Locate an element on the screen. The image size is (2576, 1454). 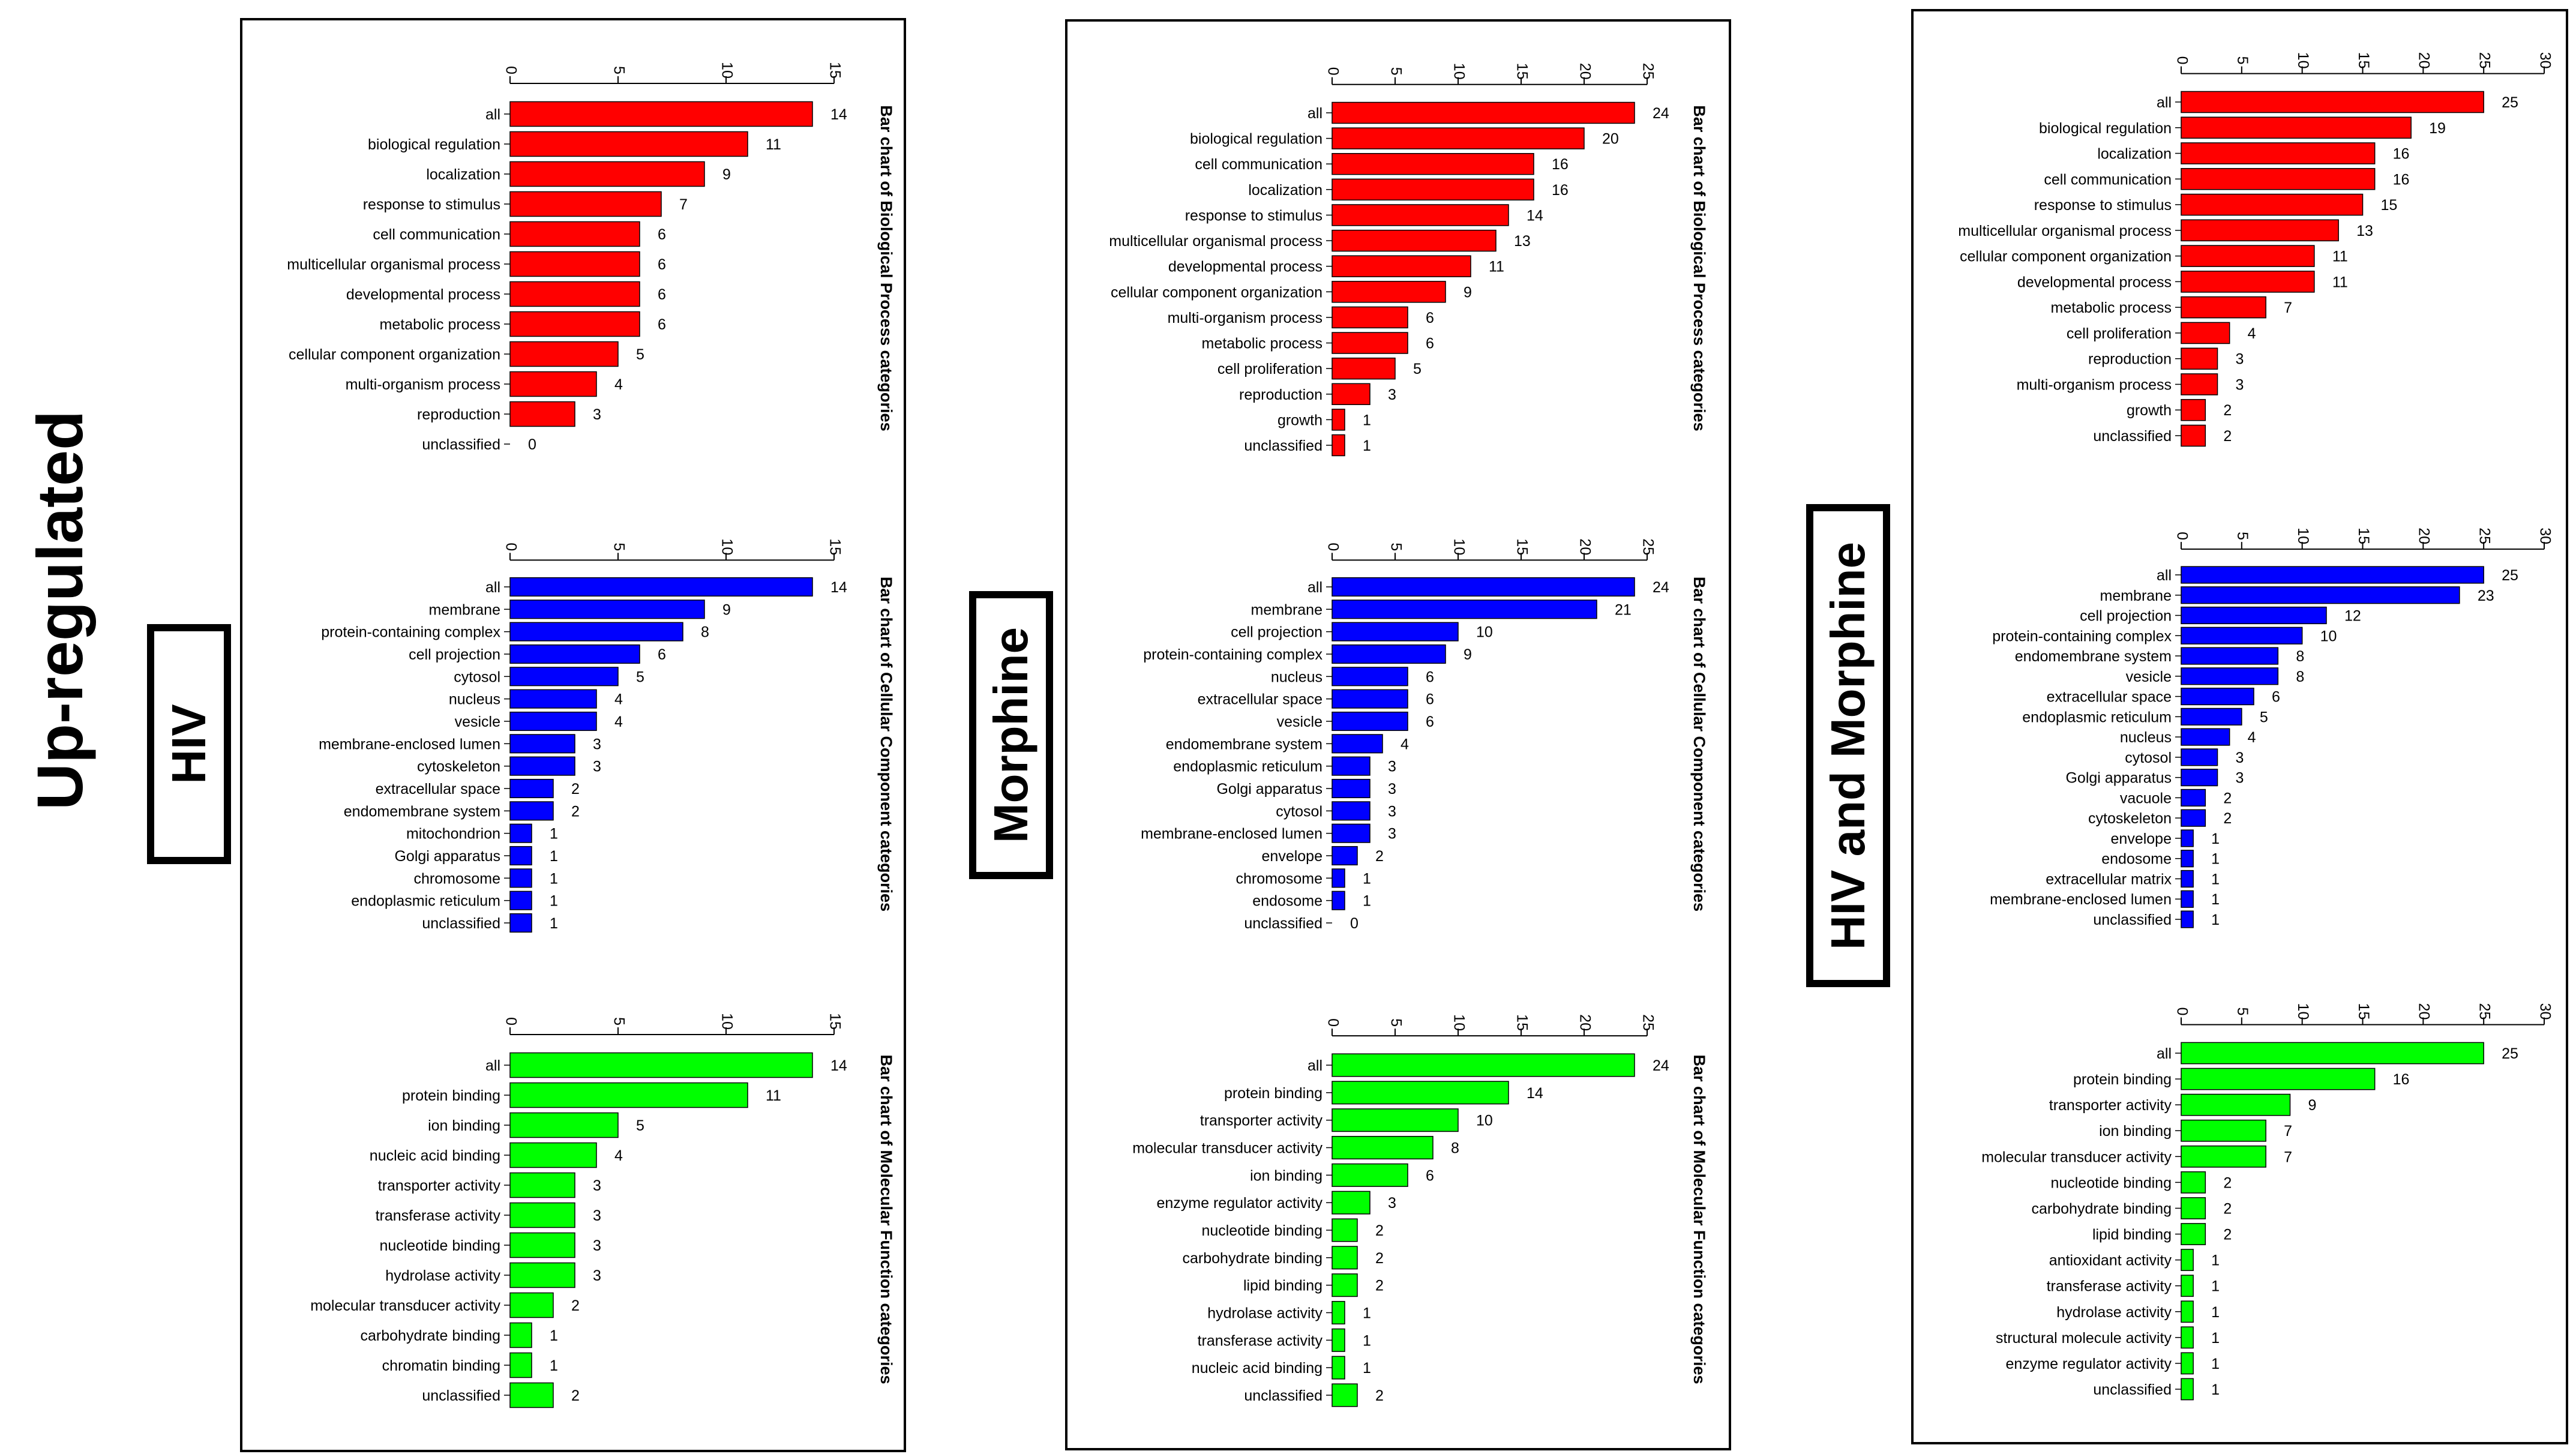
morphine-mf-category-label: molecular transducer activity is located at coordinates (1227, 1148).